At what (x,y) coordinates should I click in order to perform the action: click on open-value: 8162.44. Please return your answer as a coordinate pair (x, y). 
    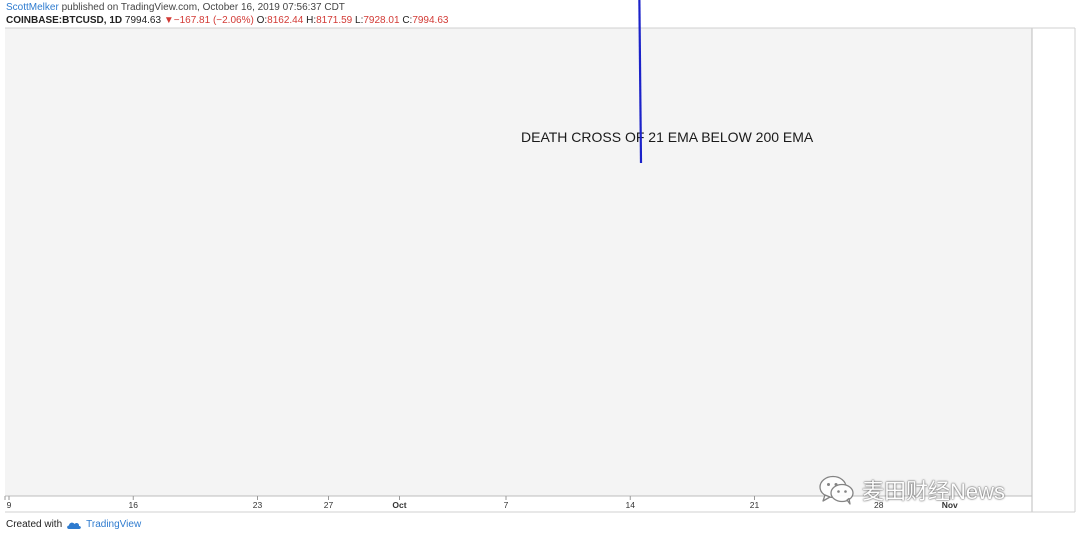
    Looking at the image, I should click on (285, 20).